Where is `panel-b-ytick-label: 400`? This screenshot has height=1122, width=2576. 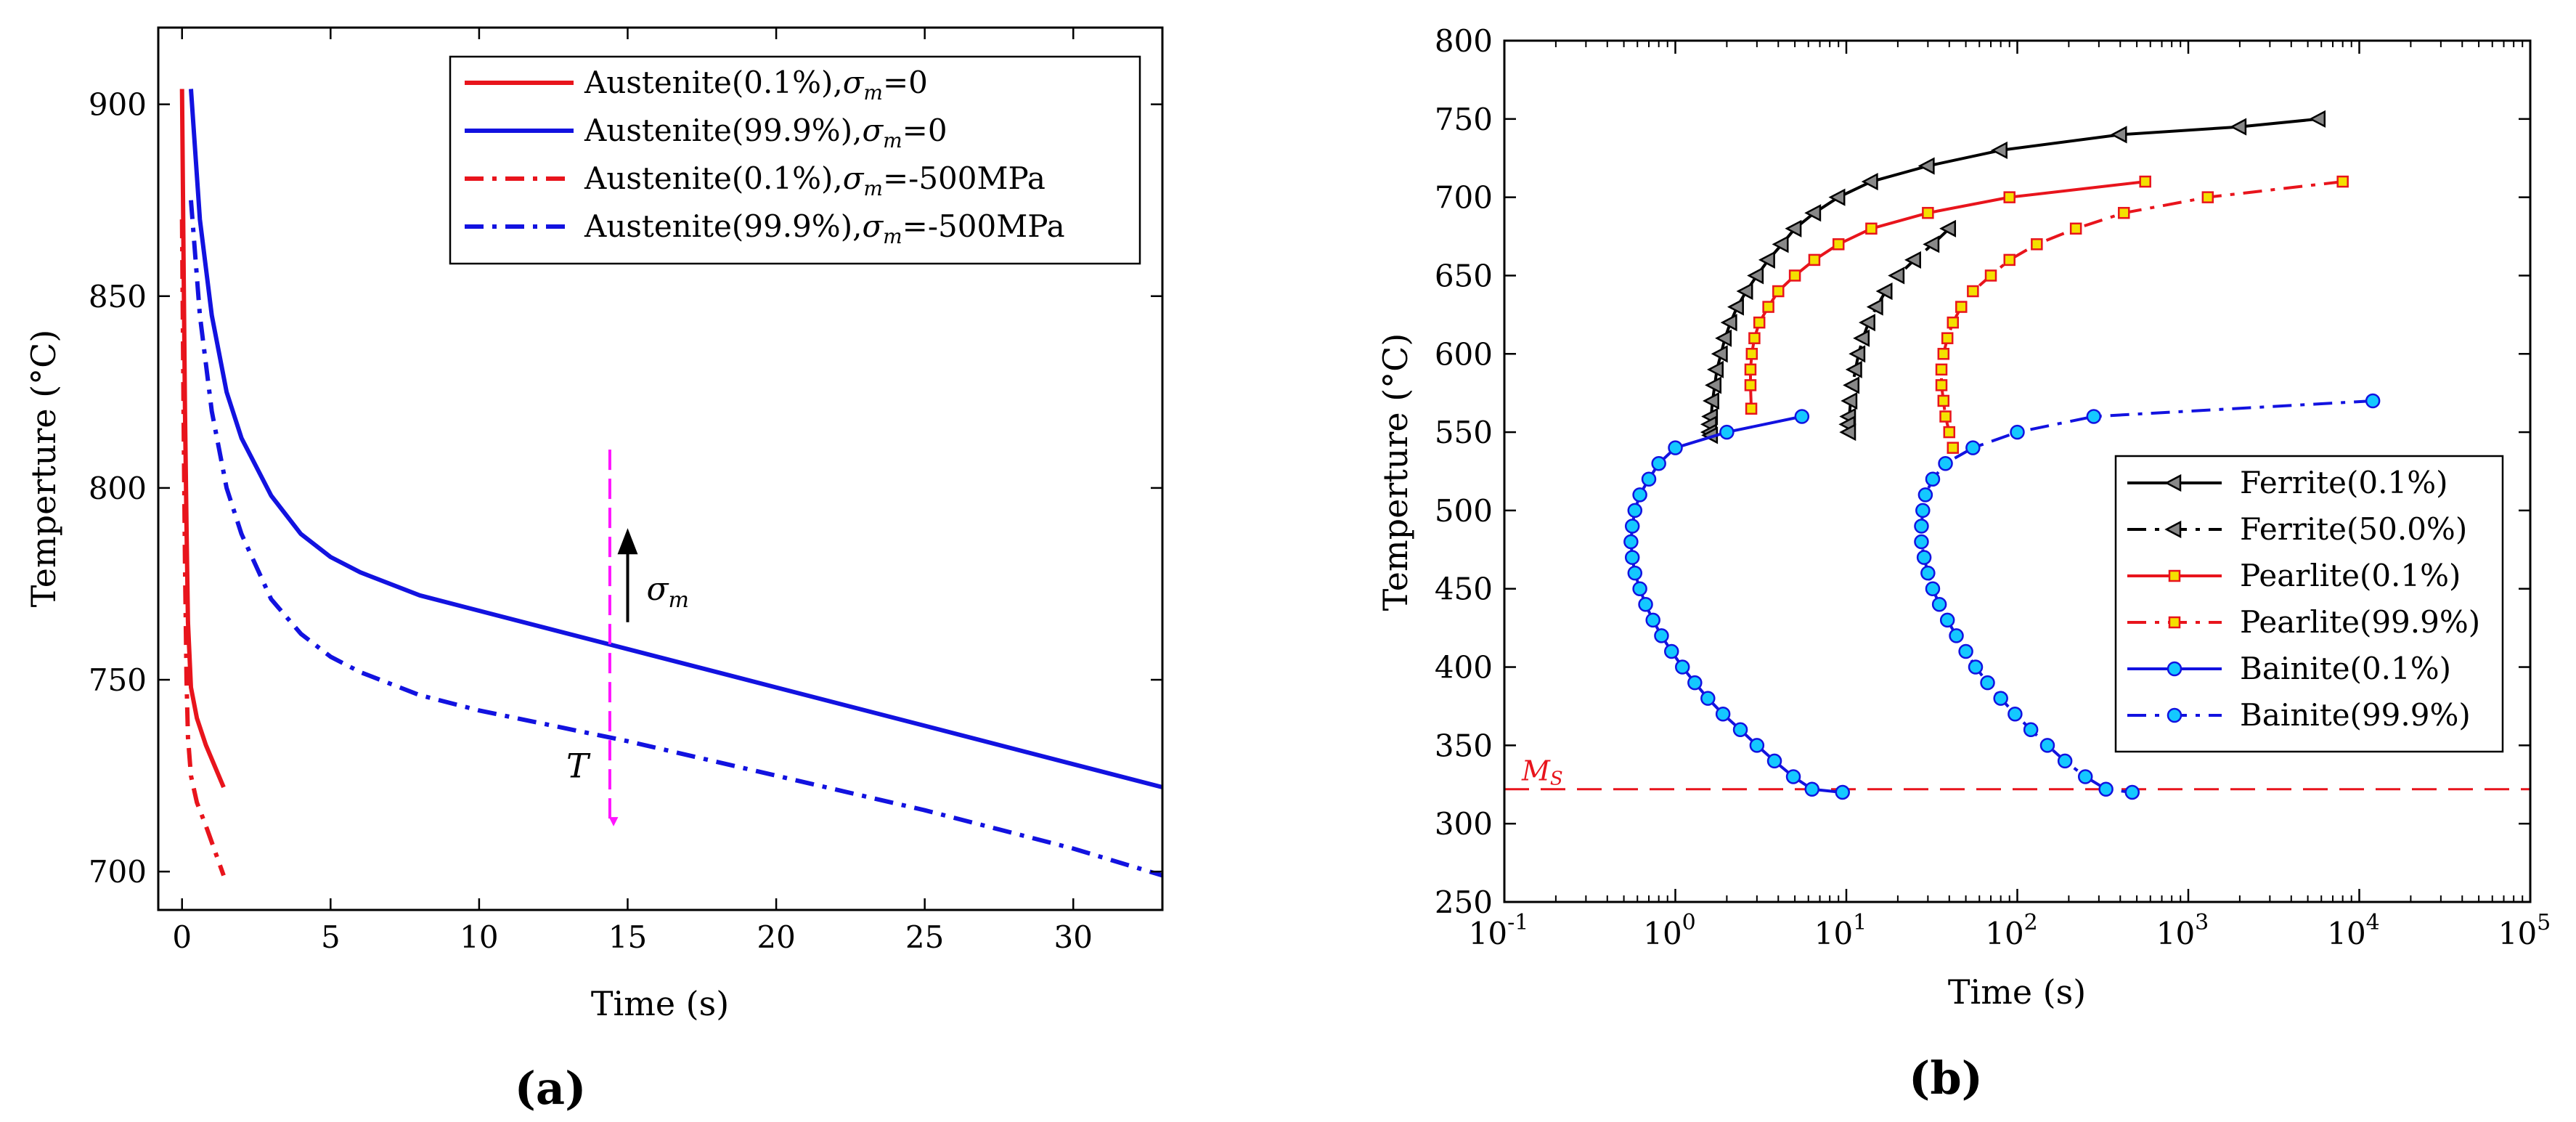 panel-b-ytick-label: 400 is located at coordinates (1464, 668).